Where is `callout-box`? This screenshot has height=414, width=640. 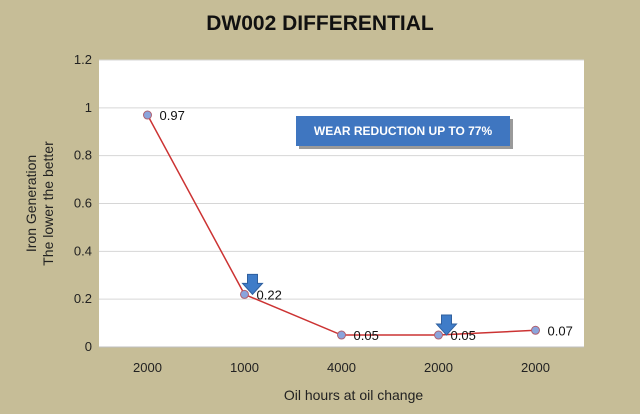 callout-box is located at coordinates (403, 131).